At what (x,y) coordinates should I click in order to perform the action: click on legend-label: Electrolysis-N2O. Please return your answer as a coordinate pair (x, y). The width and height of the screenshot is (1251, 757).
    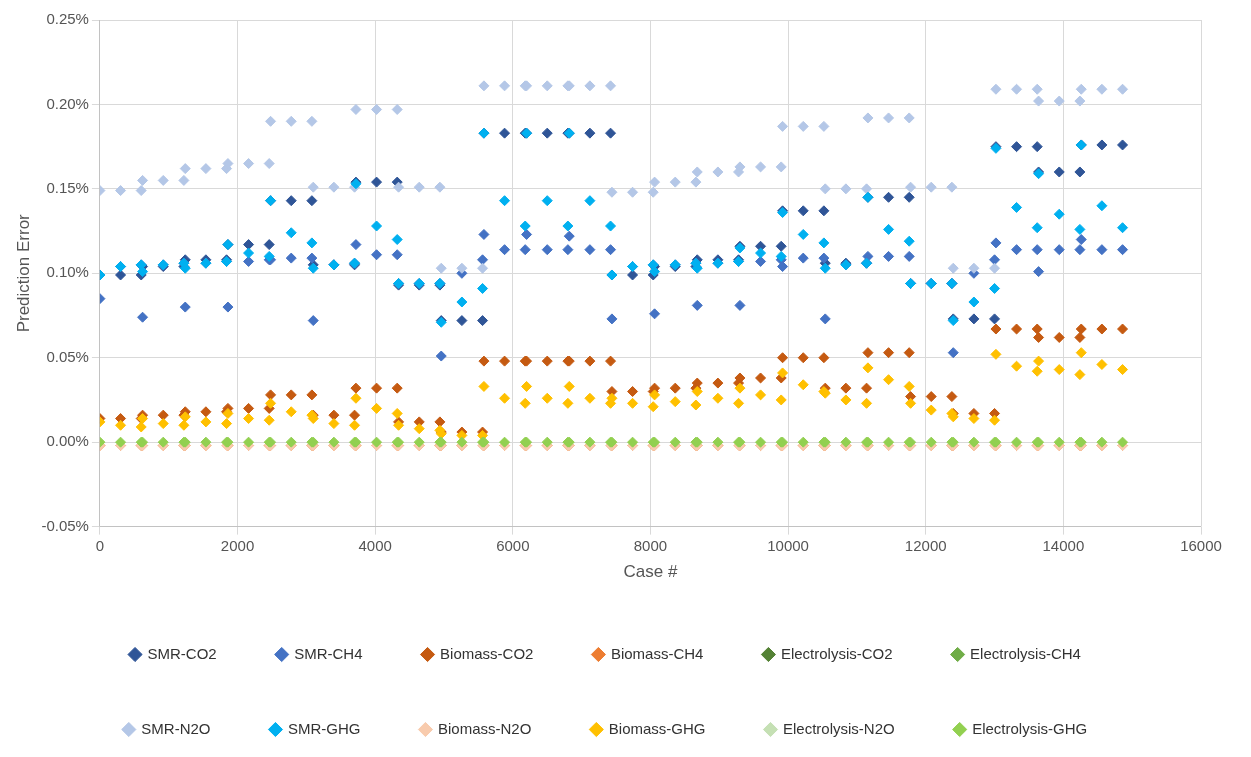
    Looking at the image, I should click on (839, 728).